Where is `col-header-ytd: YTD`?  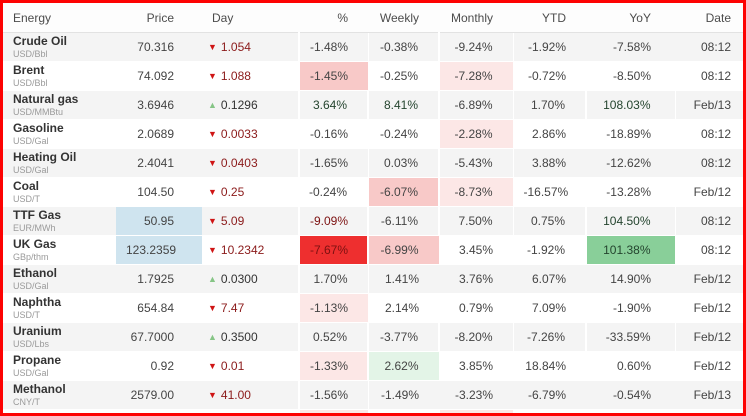
col-header-ytd: YTD is located at coordinates (549, 18).